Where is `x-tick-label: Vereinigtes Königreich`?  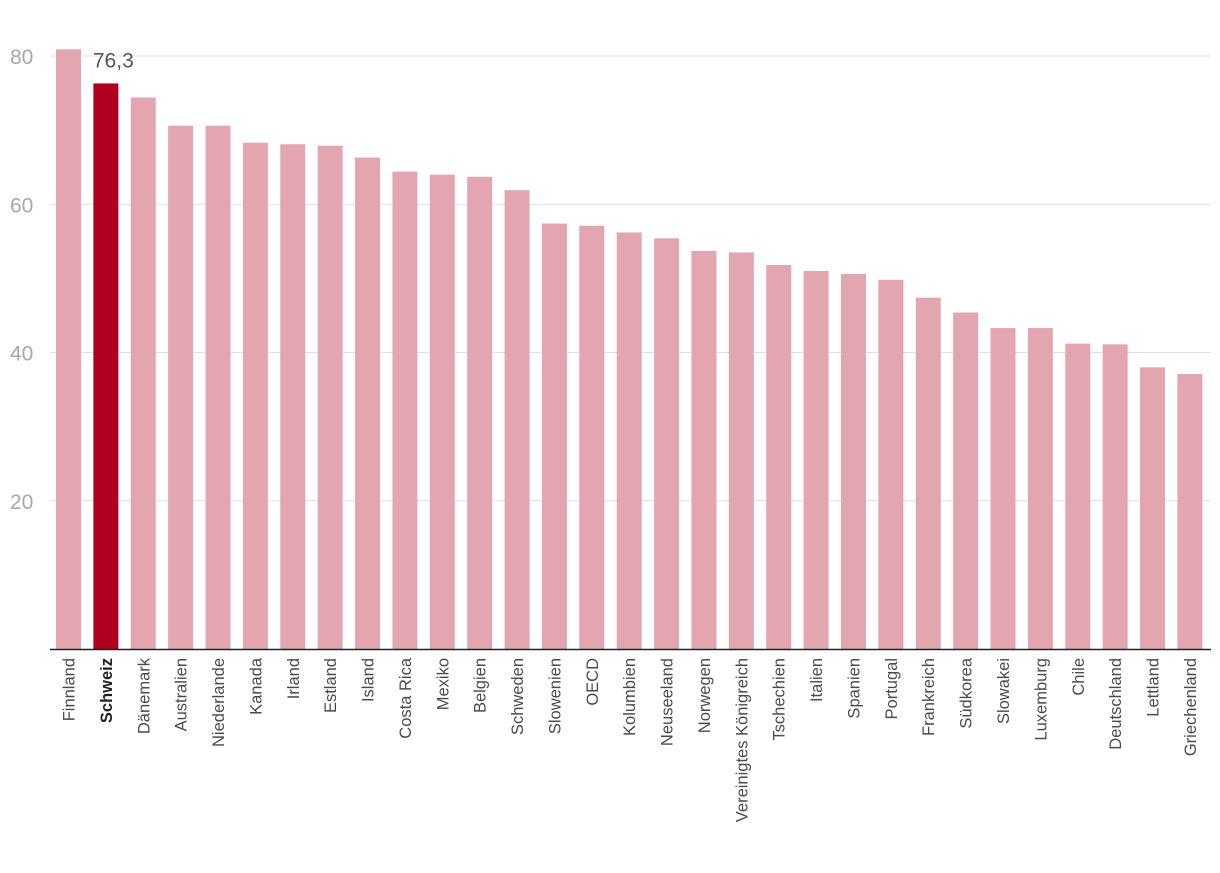
x-tick-label: Vereinigtes Königreich is located at coordinates (742, 740).